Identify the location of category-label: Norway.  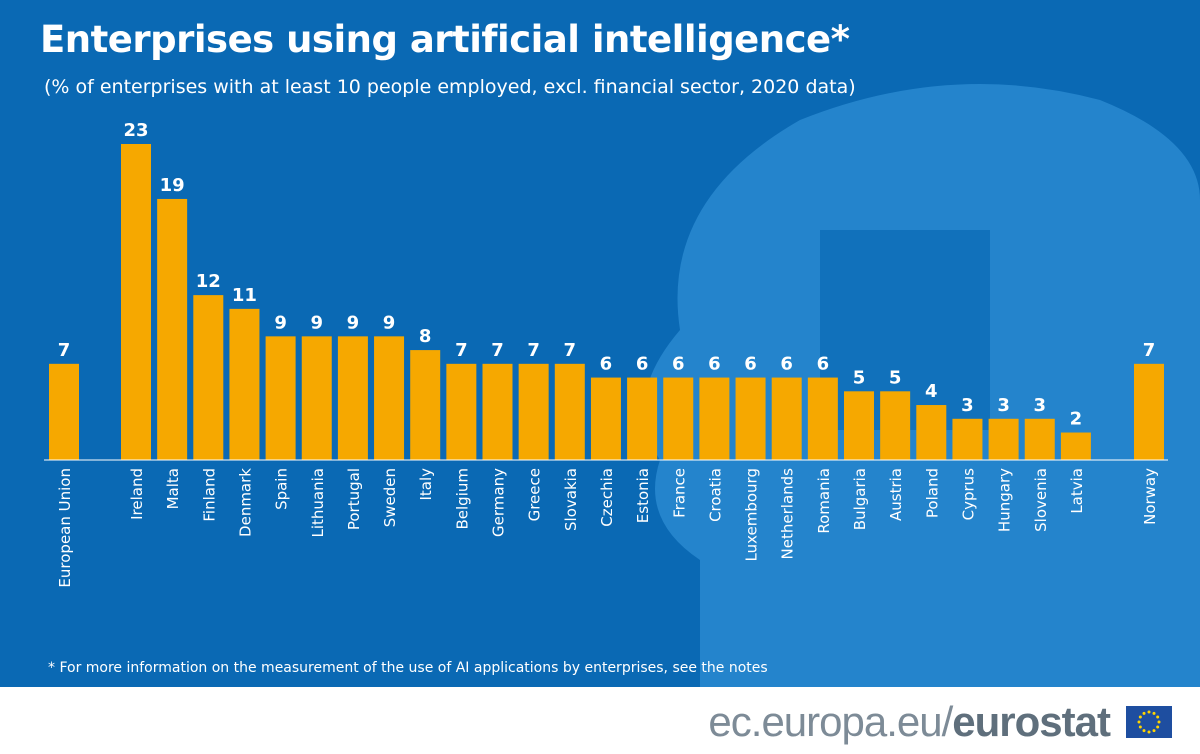
(1150, 496).